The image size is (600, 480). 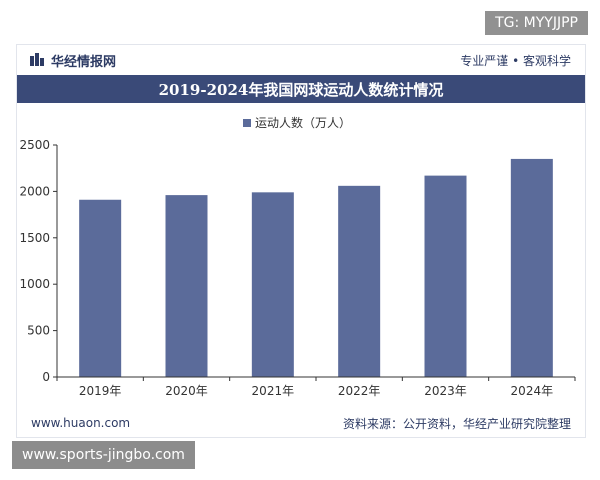 I want to click on footer-site: www.huaon.com, so click(x=81, y=423).